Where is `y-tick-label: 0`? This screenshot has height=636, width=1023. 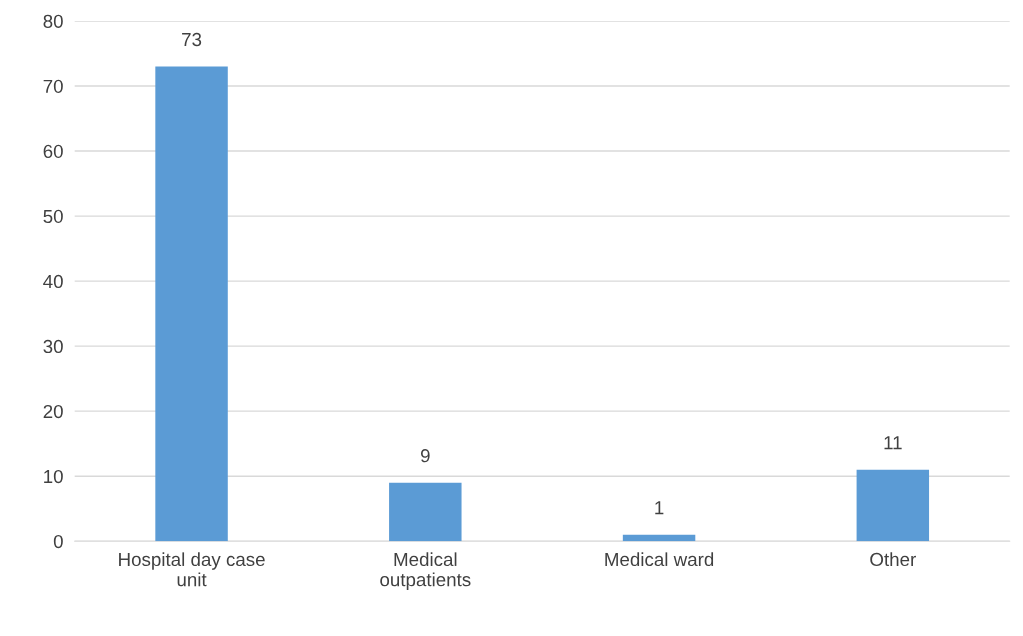 y-tick-label: 0 is located at coordinates (58, 541).